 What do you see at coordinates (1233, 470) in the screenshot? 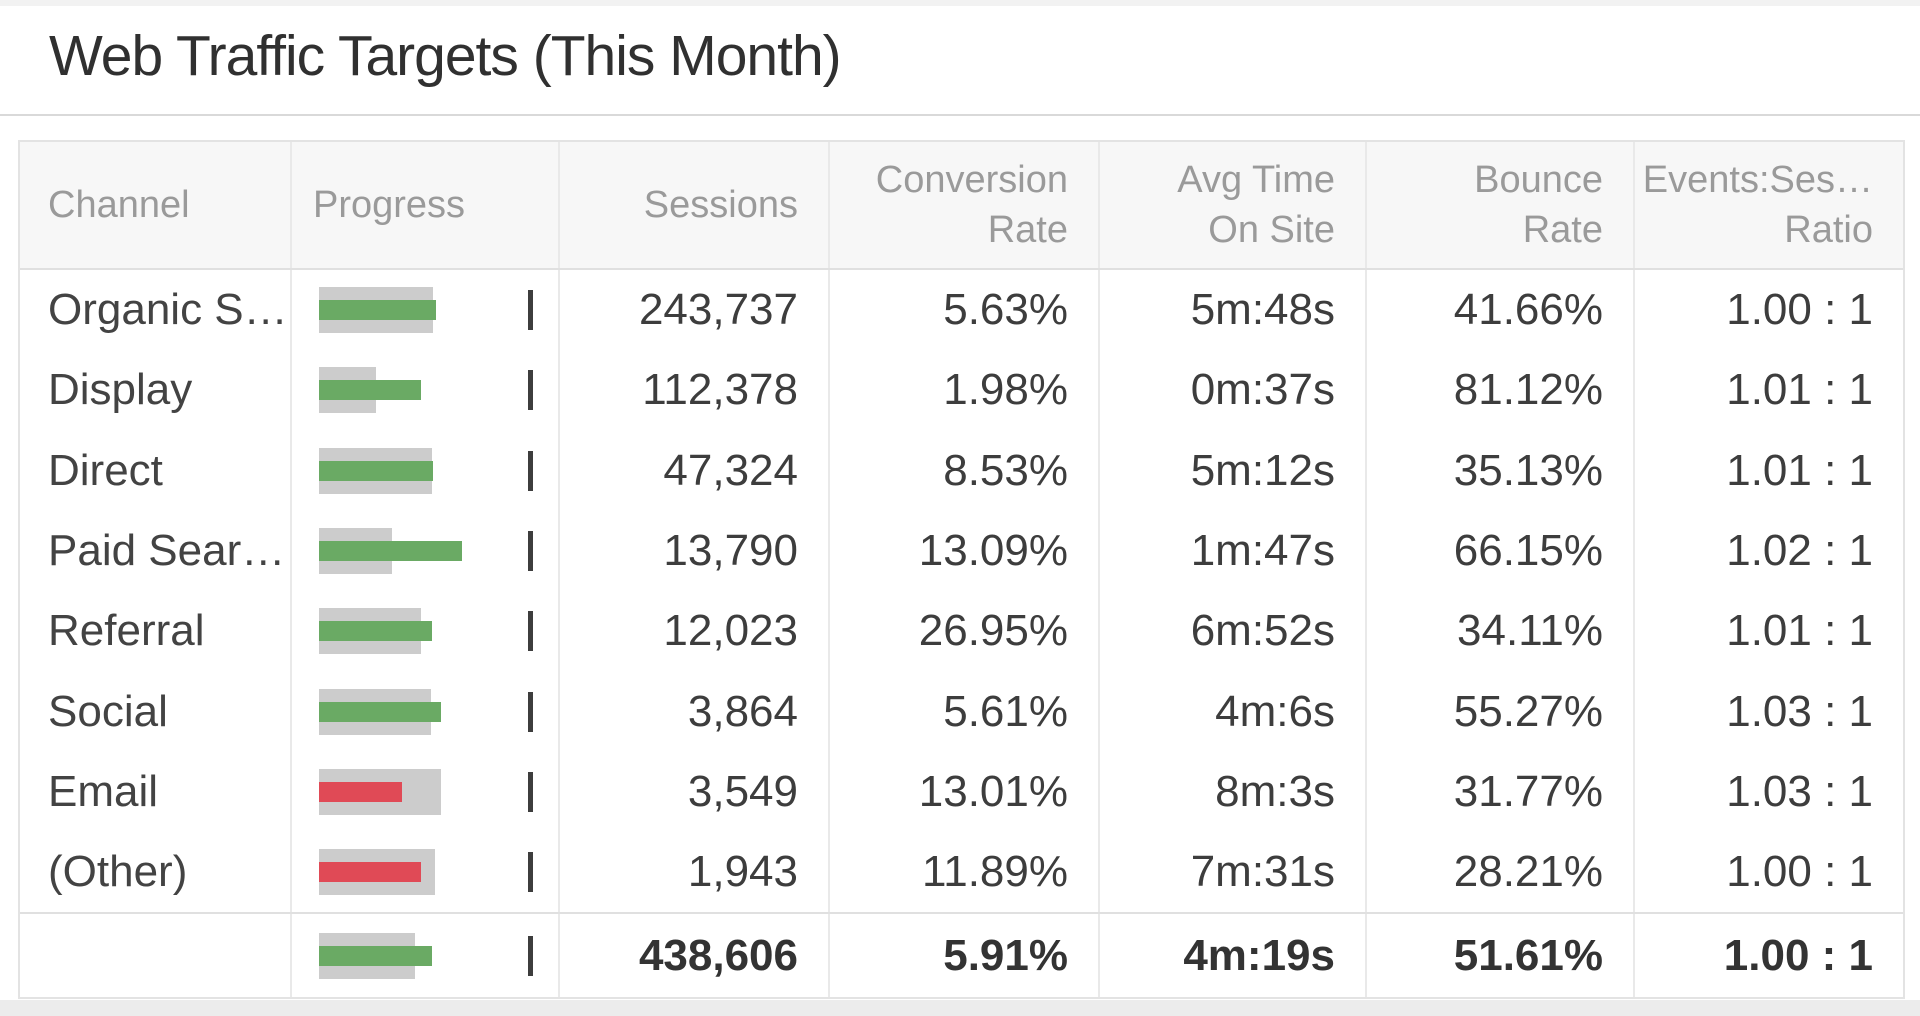
I see `cell-avg_time_on_site: 5m:12s` at bounding box center [1233, 470].